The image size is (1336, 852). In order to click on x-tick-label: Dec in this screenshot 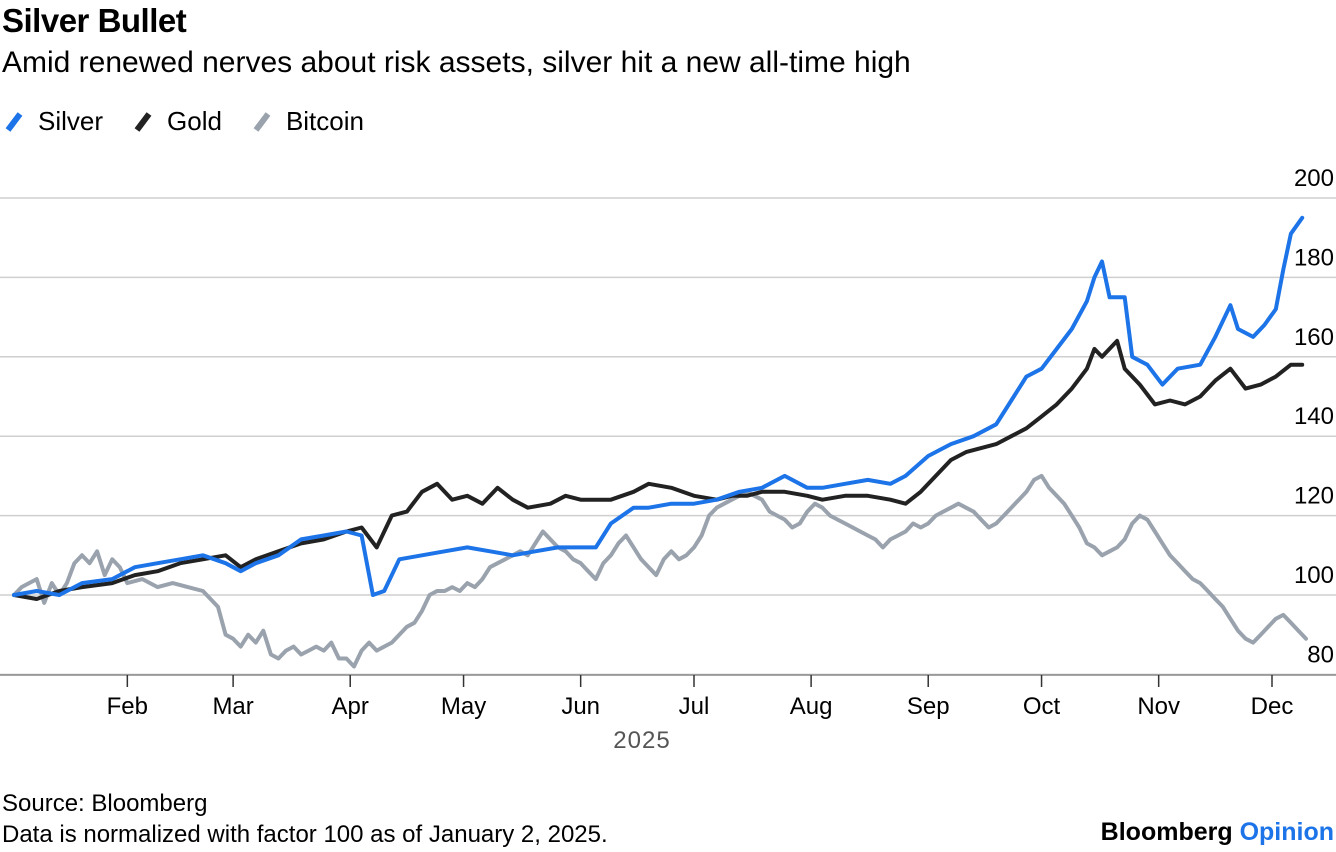, I will do `click(1272, 706)`.